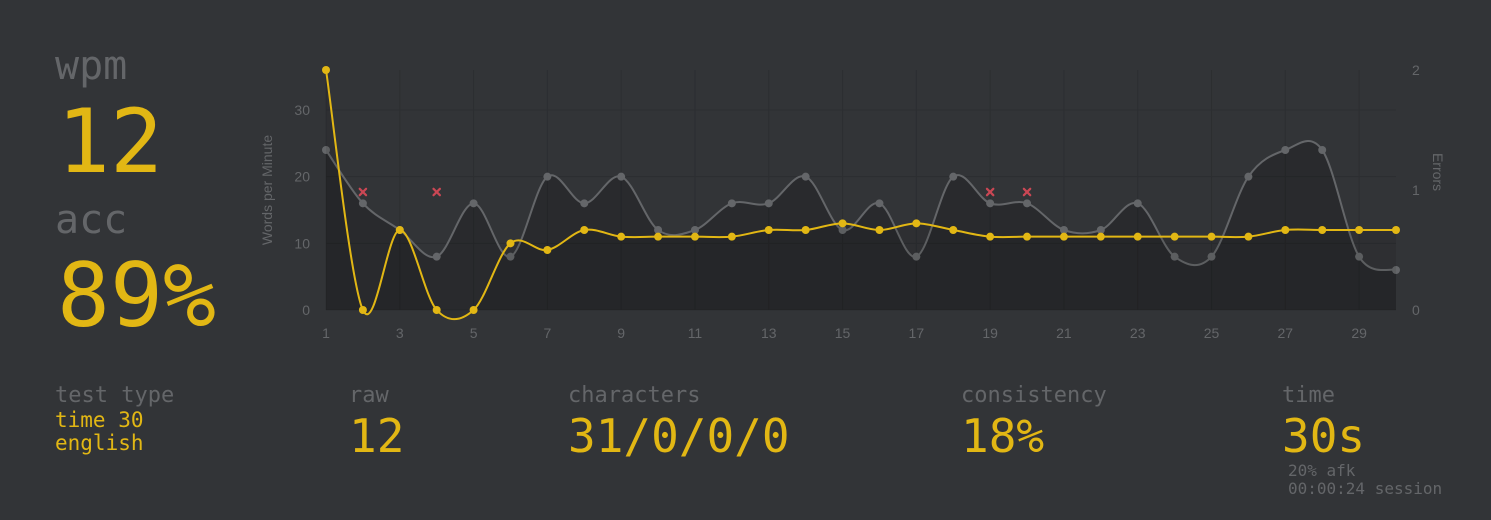 This screenshot has height=520, width=1491. What do you see at coordinates (1438, 172) in the screenshot?
I see `y2-axis-title: Errors` at bounding box center [1438, 172].